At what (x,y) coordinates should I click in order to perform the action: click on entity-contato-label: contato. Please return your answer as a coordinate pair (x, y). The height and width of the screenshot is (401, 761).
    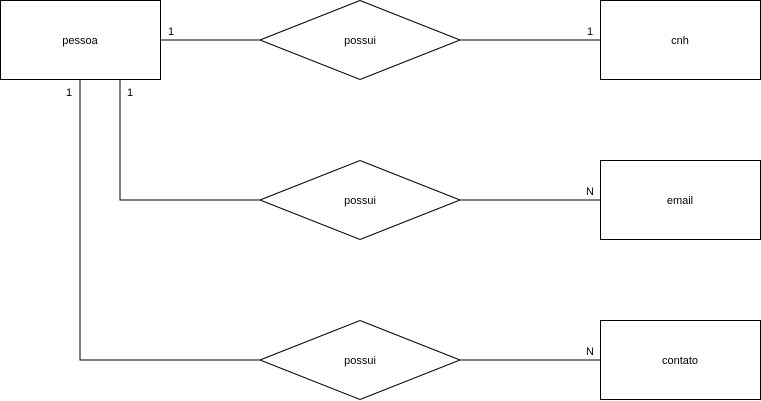
    Looking at the image, I should click on (680, 361).